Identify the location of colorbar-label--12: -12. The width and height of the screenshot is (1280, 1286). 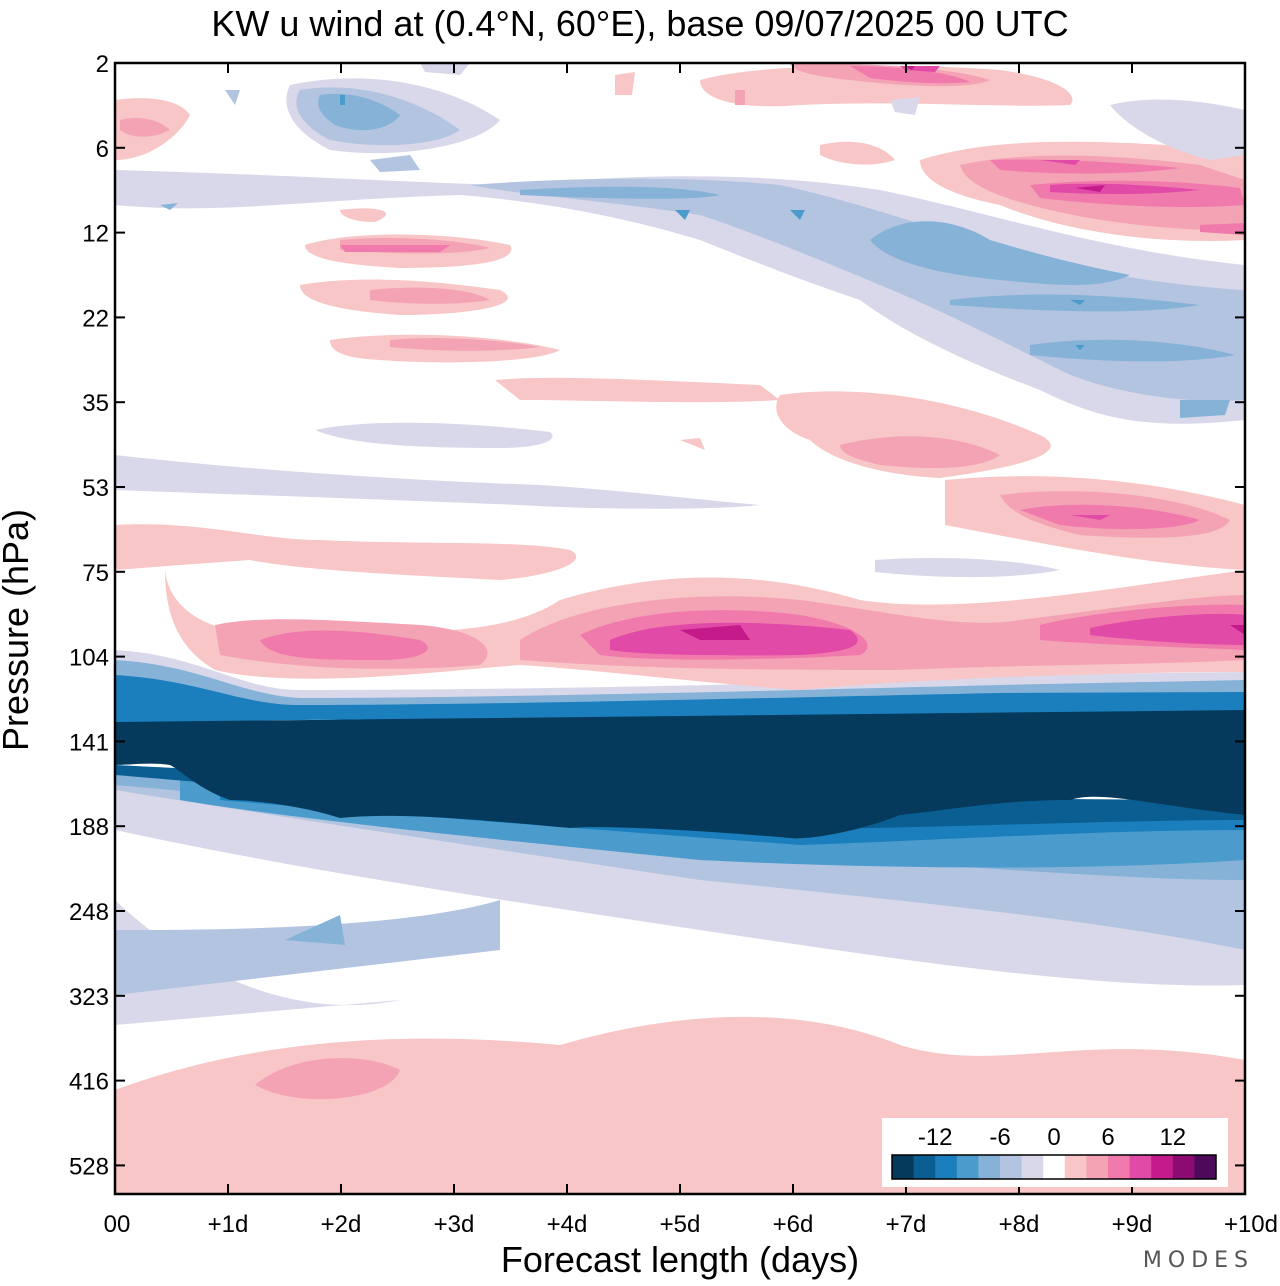
(935, 1137).